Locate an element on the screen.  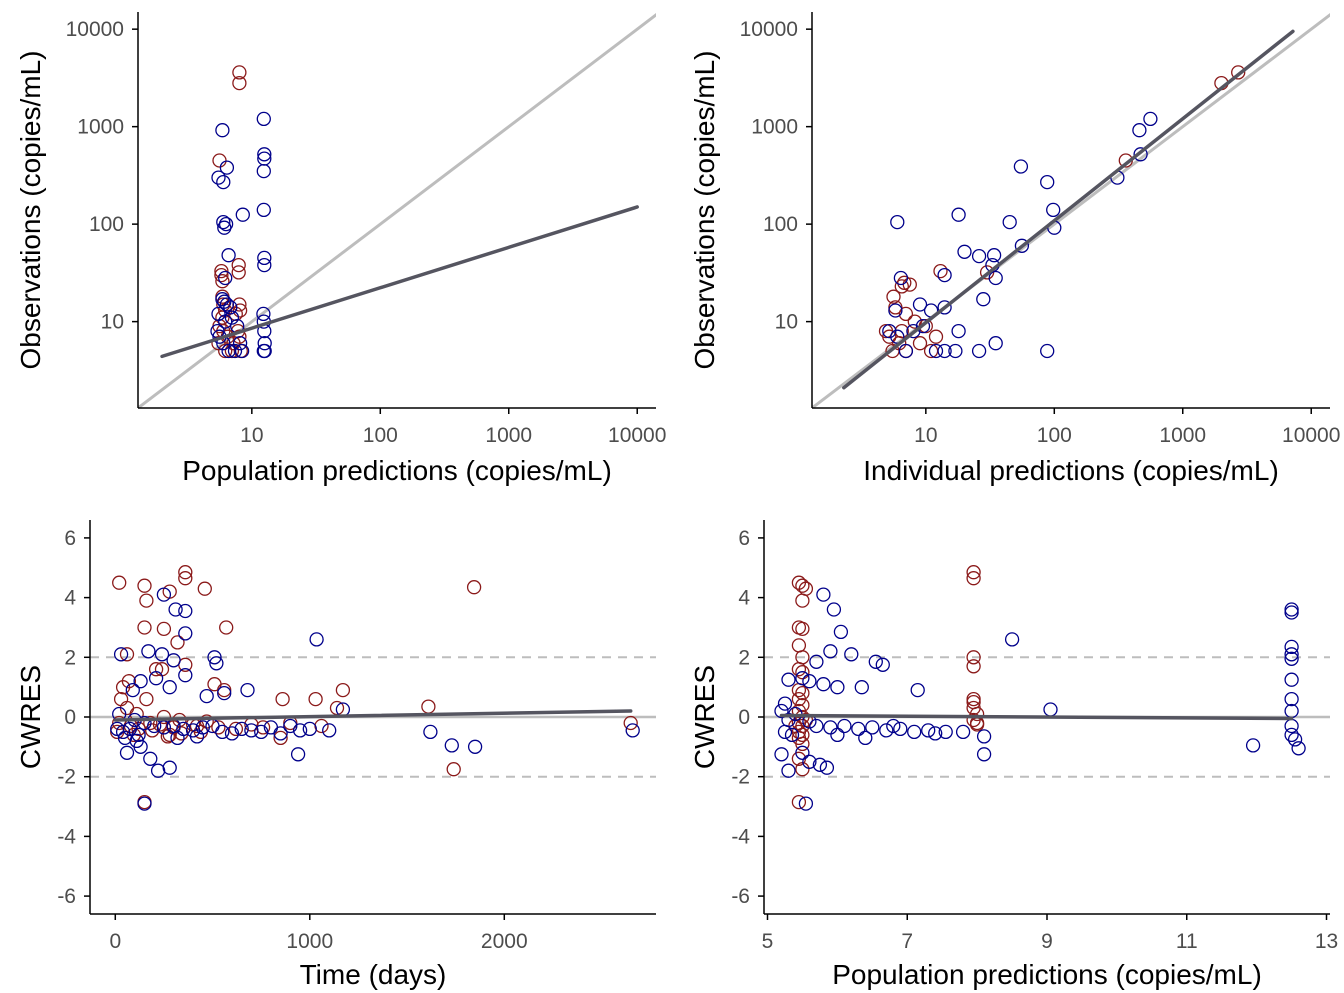
x-tick-label: 10 is located at coordinates (251, 435).